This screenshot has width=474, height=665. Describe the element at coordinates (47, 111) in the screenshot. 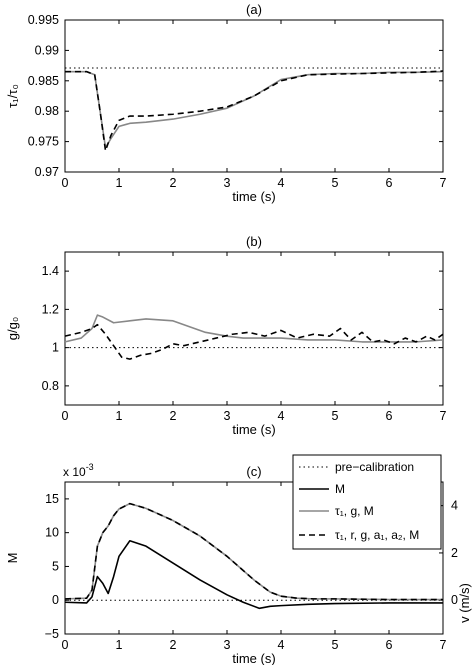

I see `y-tick-label: 0.98` at that location.